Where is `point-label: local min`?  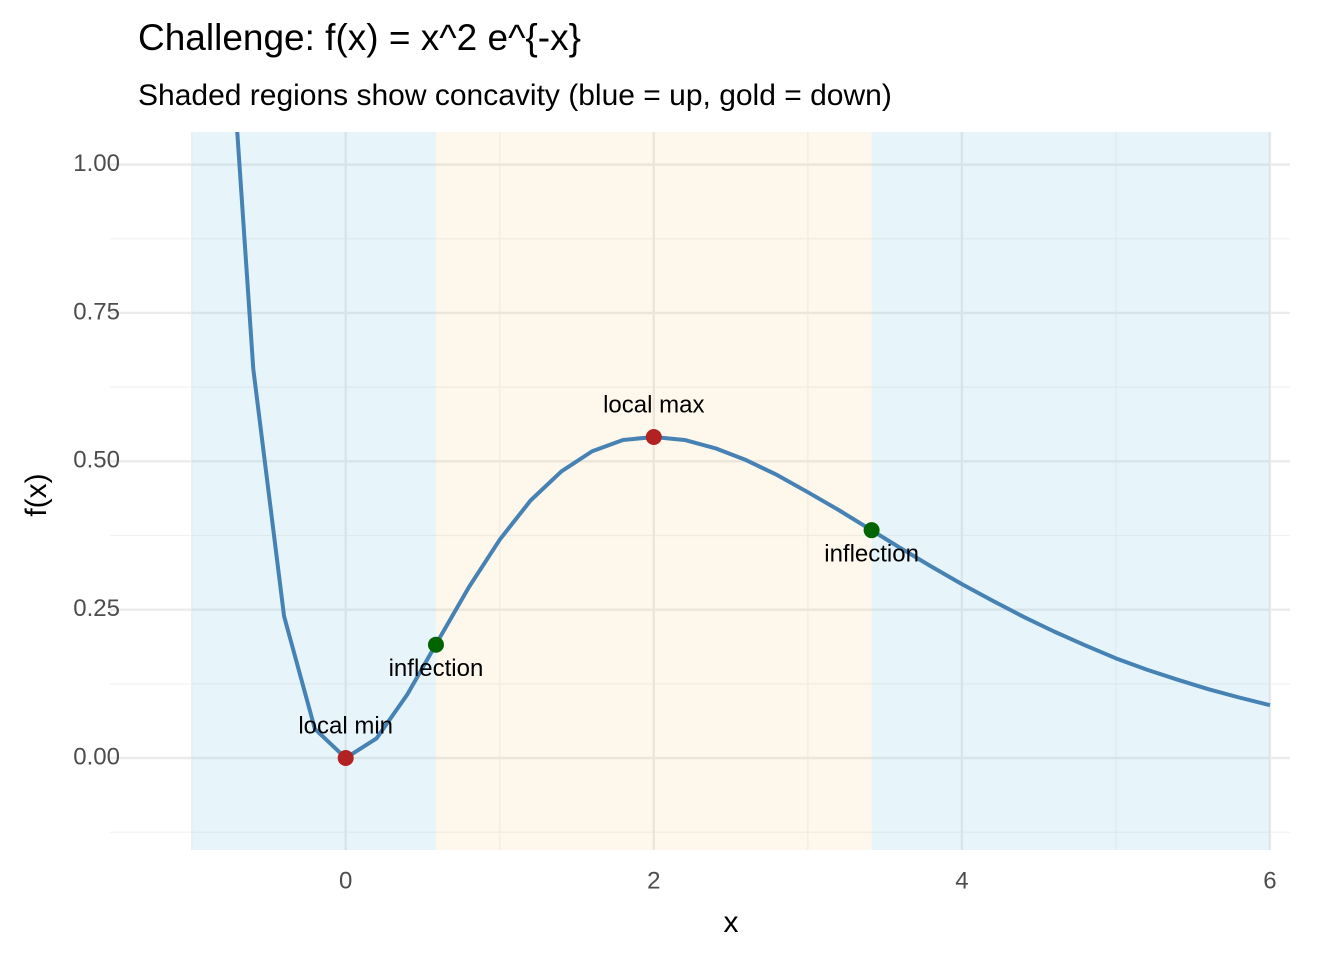
point-label: local min is located at coordinates (345, 725).